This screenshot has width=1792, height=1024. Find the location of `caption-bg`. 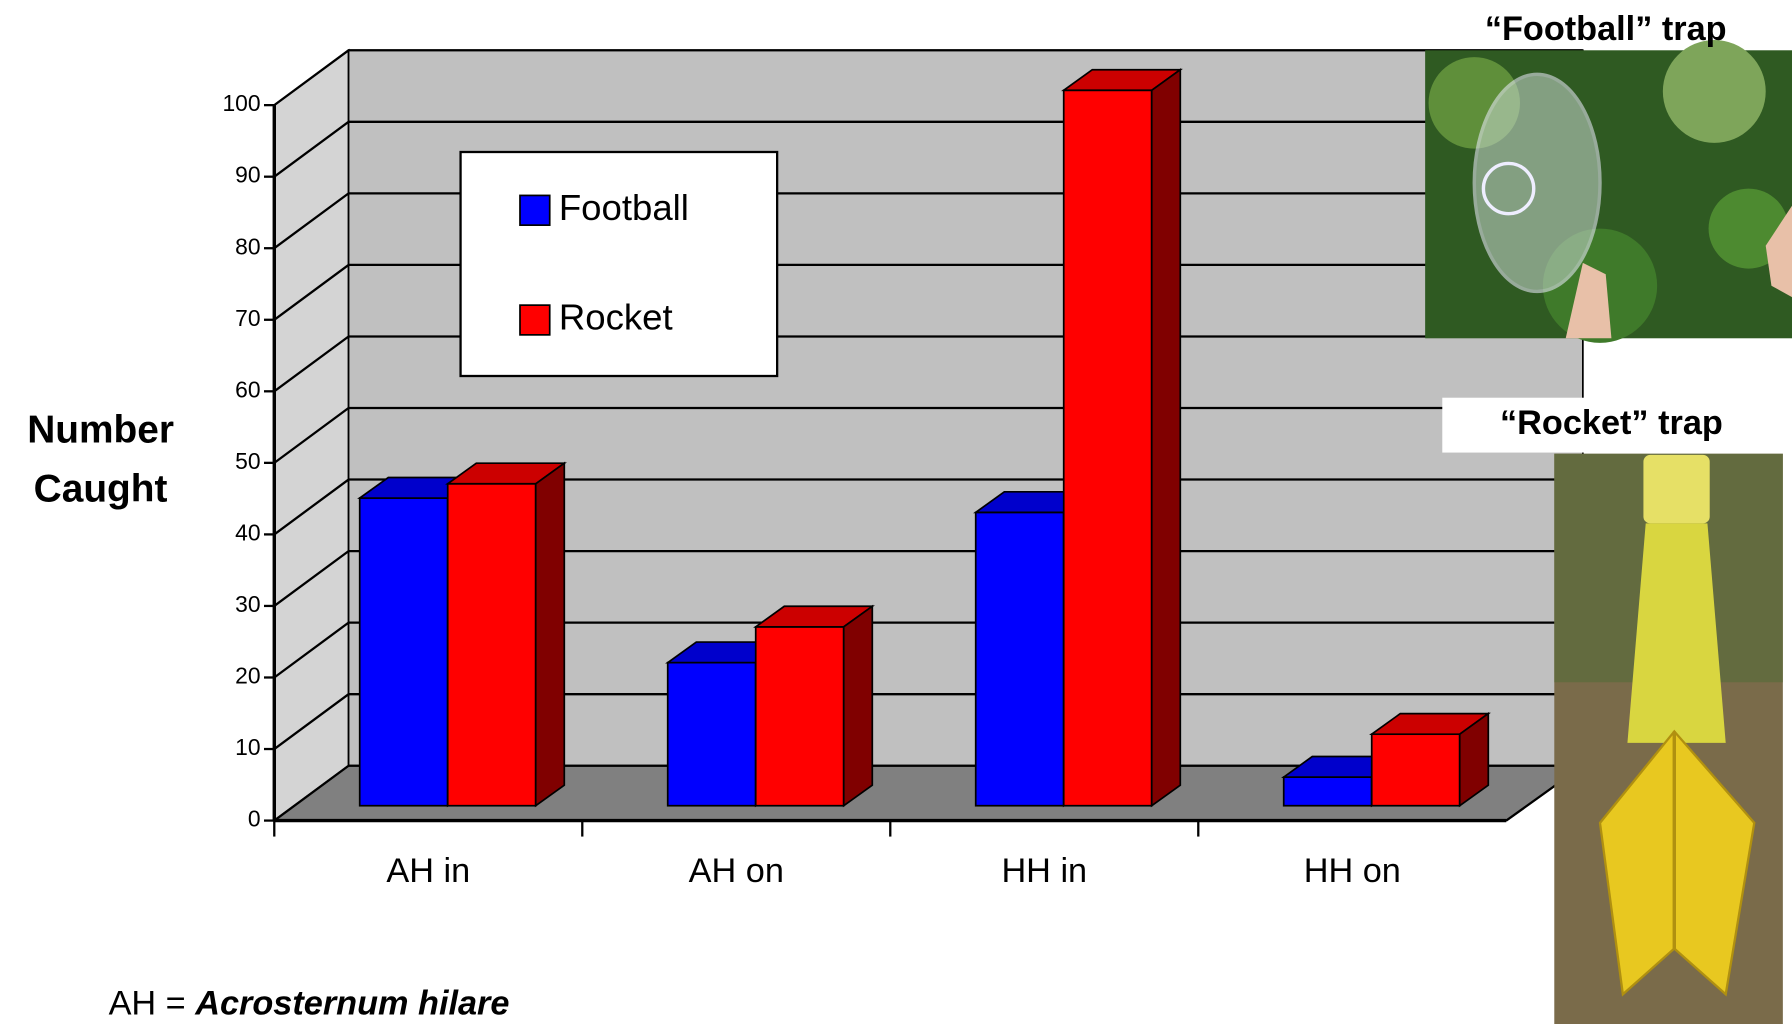

caption-bg is located at coordinates (1611, 425).